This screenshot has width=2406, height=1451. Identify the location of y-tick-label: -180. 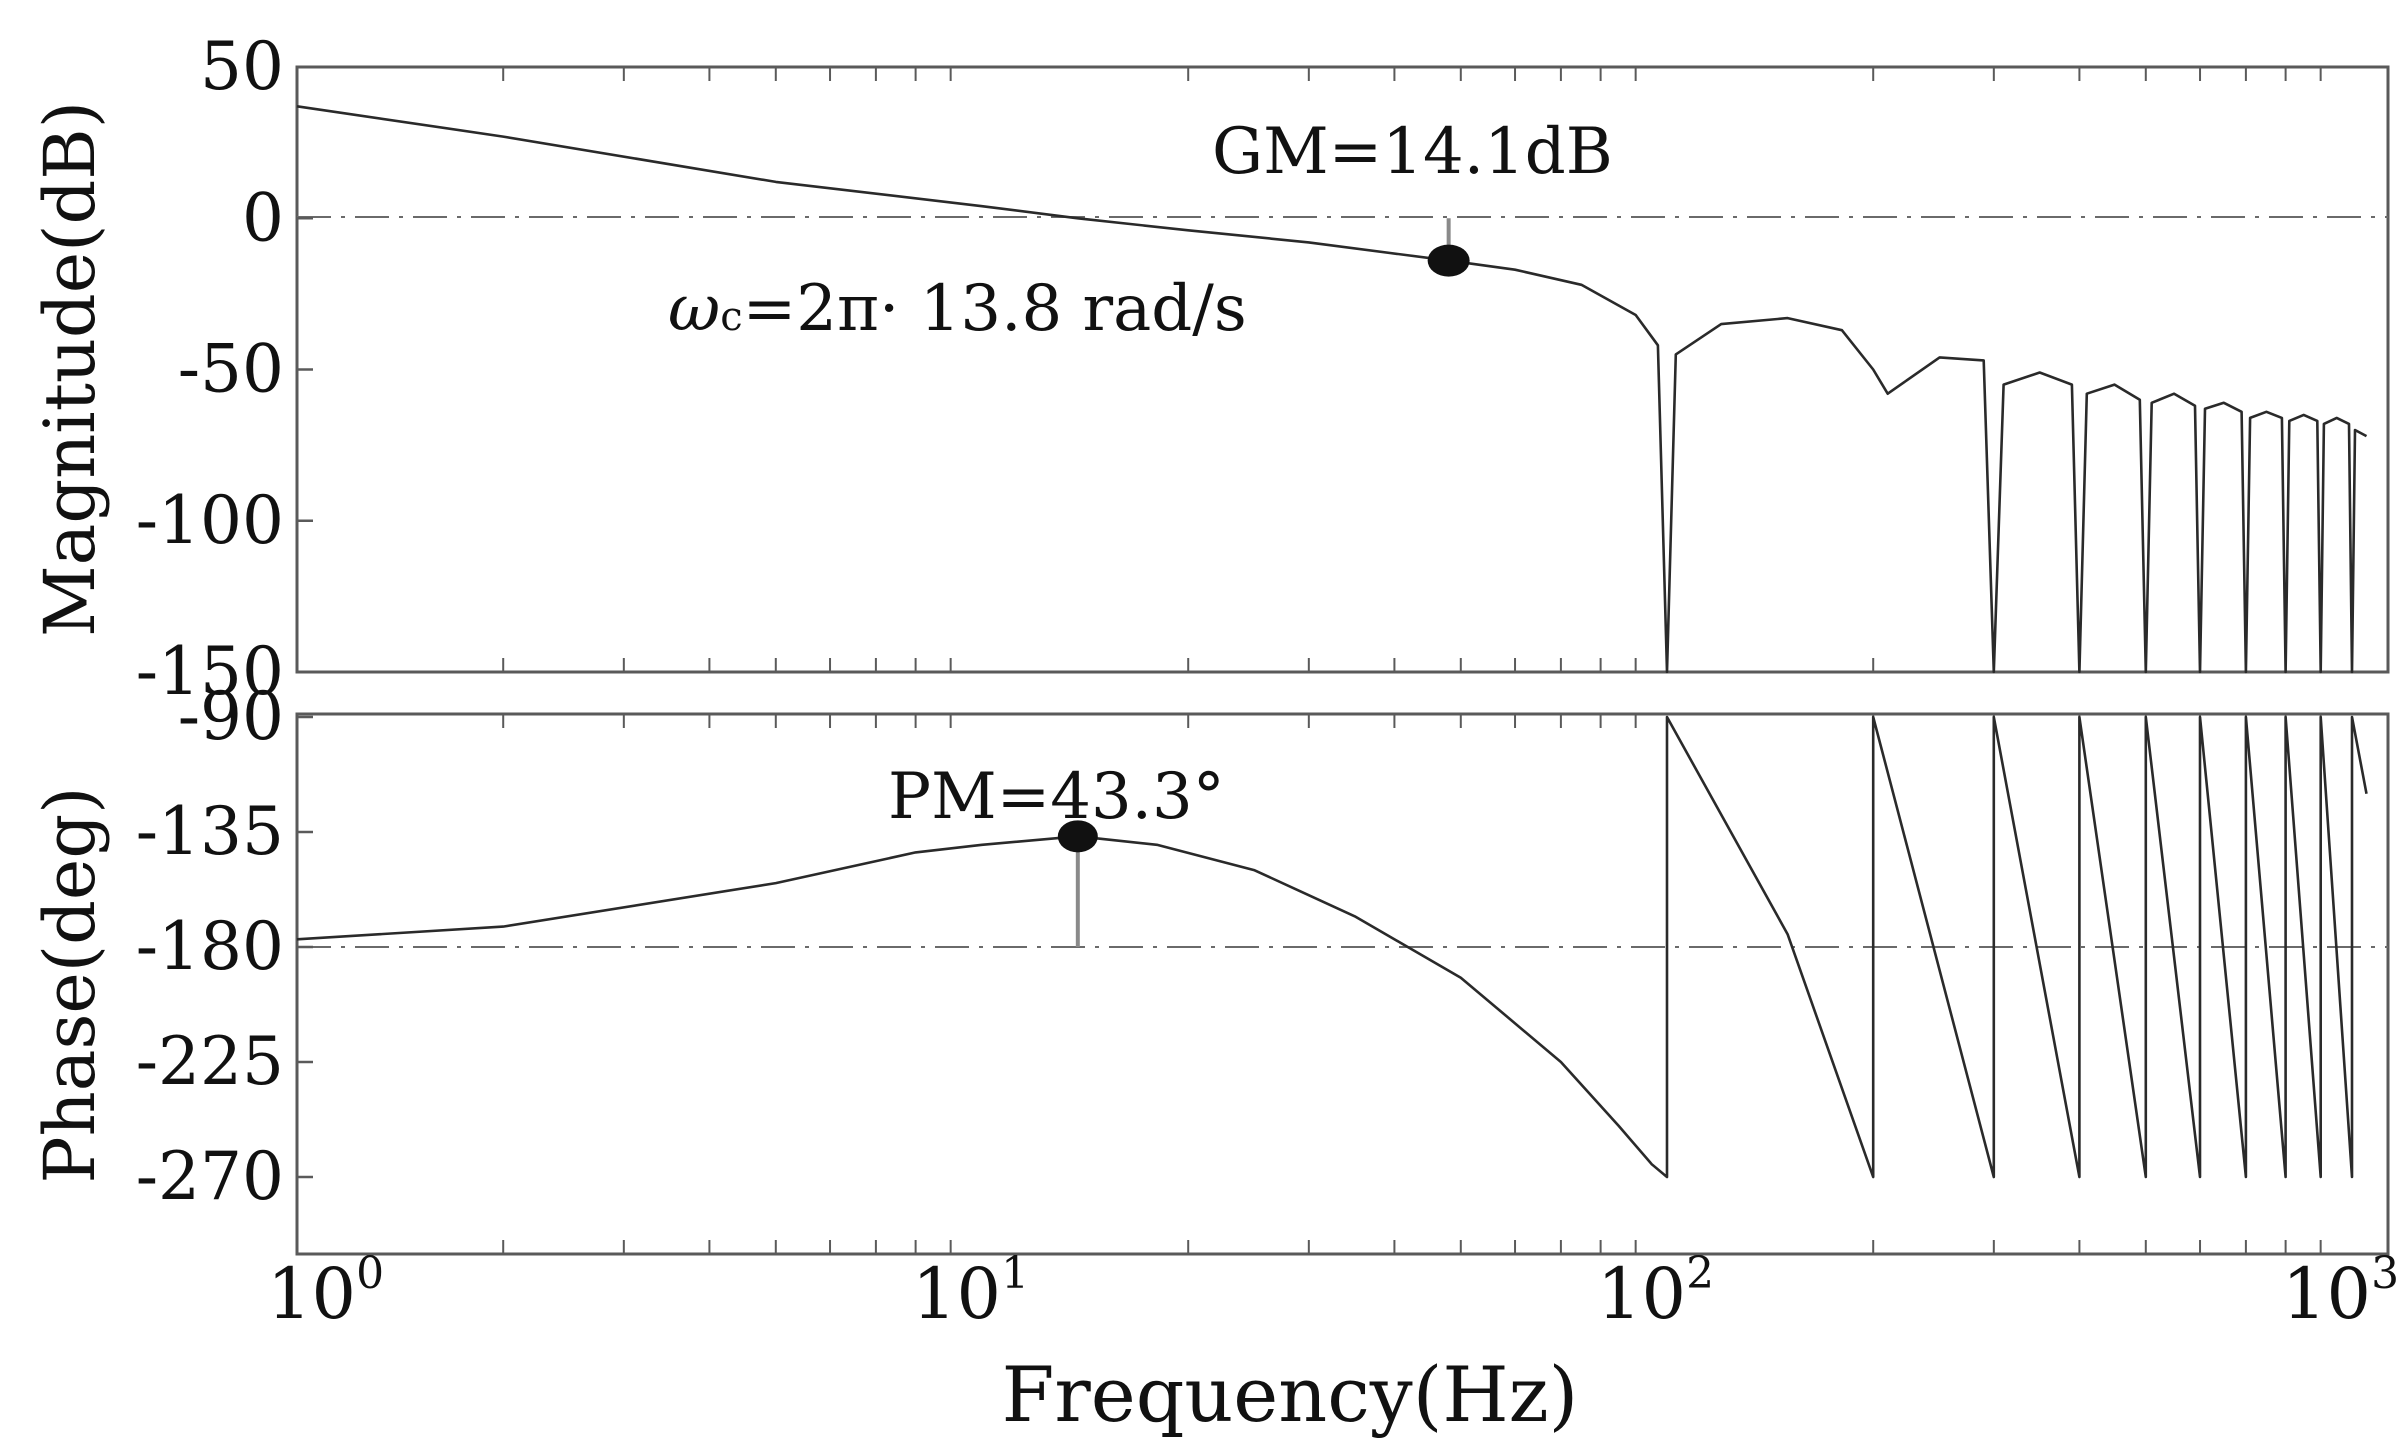
(210, 946).